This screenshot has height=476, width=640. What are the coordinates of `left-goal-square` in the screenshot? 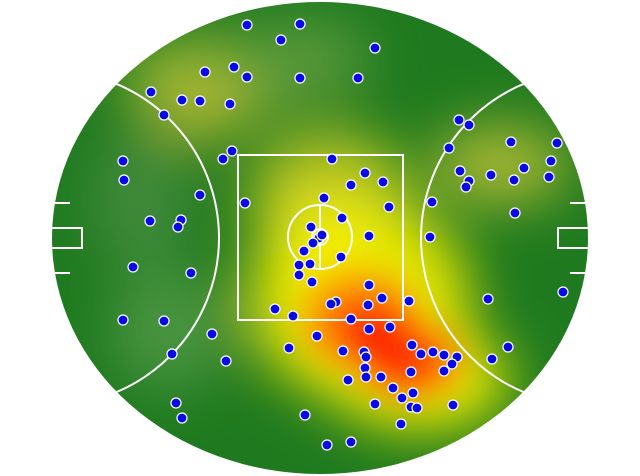 It's located at (67, 238).